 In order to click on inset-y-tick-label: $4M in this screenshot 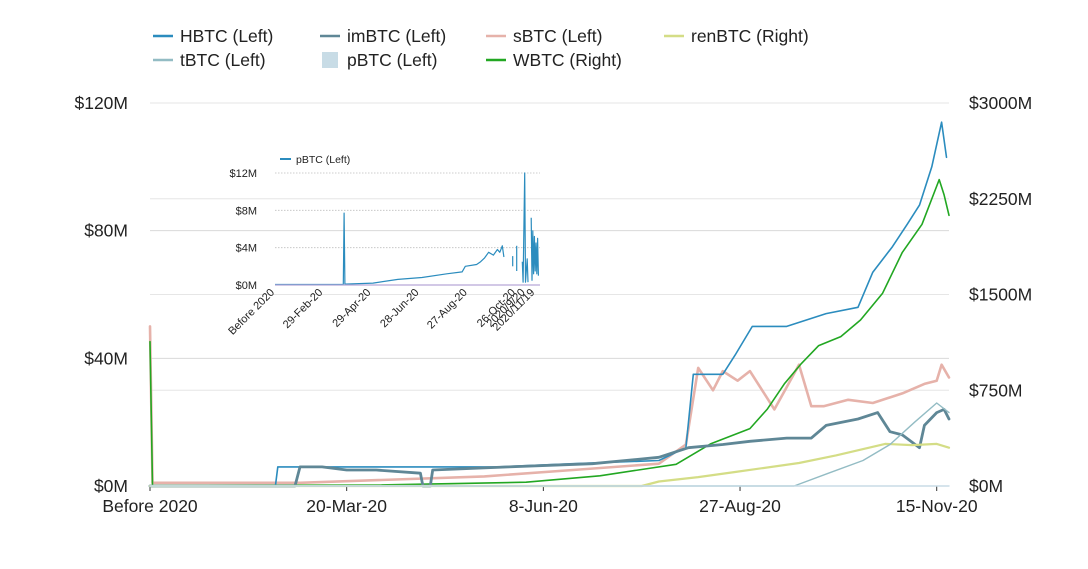, I will do `click(246, 249)`.